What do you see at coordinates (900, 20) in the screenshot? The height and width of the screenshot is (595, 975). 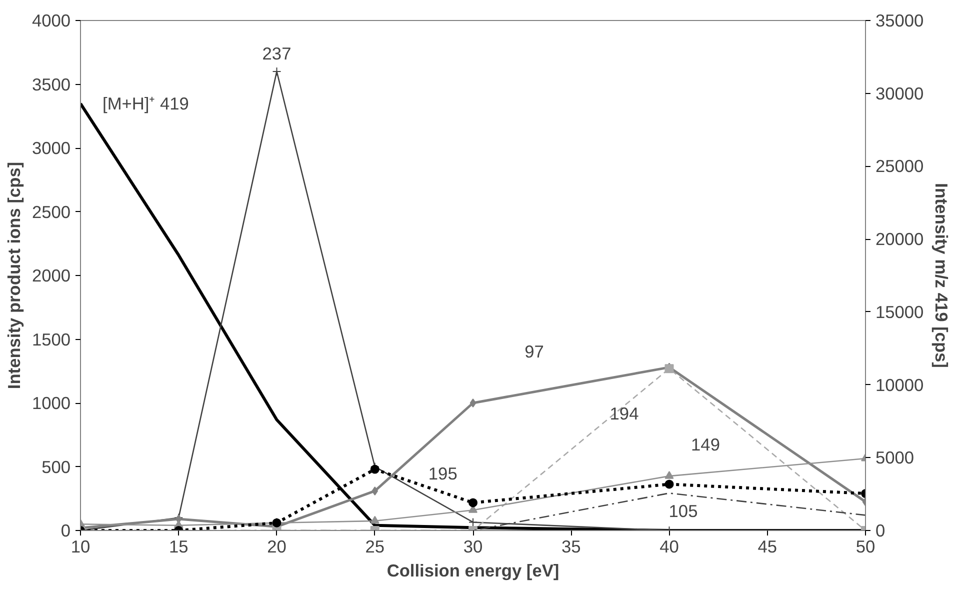 I see `y2-tick-label: 35000` at bounding box center [900, 20].